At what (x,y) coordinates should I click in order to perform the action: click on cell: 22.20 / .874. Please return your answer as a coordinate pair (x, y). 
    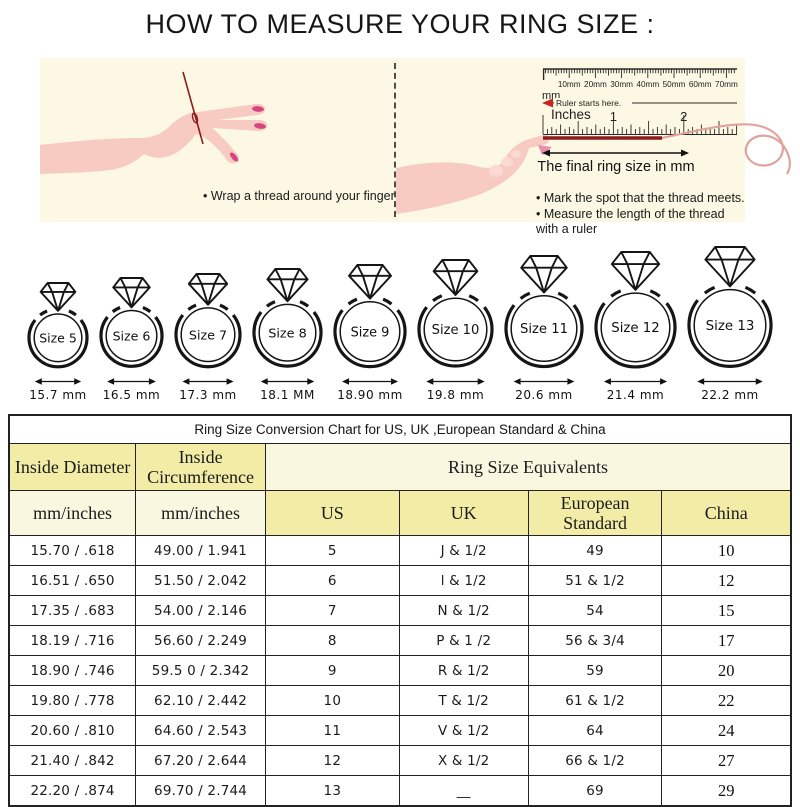
    Looking at the image, I should click on (72, 791).